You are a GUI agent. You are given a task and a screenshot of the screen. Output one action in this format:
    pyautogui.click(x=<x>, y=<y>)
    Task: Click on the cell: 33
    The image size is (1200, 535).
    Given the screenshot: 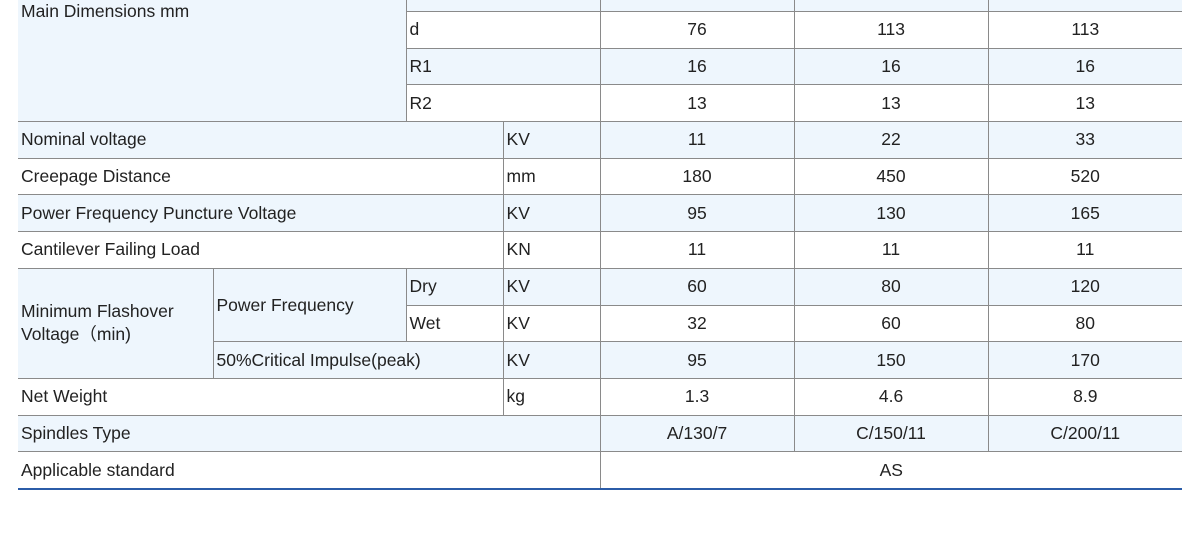 What is the action you would take?
    pyautogui.click(x=1085, y=140)
    